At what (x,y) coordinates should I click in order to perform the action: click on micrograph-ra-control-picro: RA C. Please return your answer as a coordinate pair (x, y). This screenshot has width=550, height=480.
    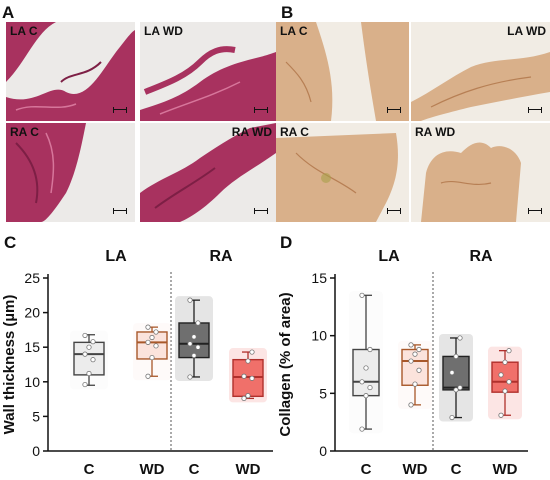
    Looking at the image, I should click on (342, 172).